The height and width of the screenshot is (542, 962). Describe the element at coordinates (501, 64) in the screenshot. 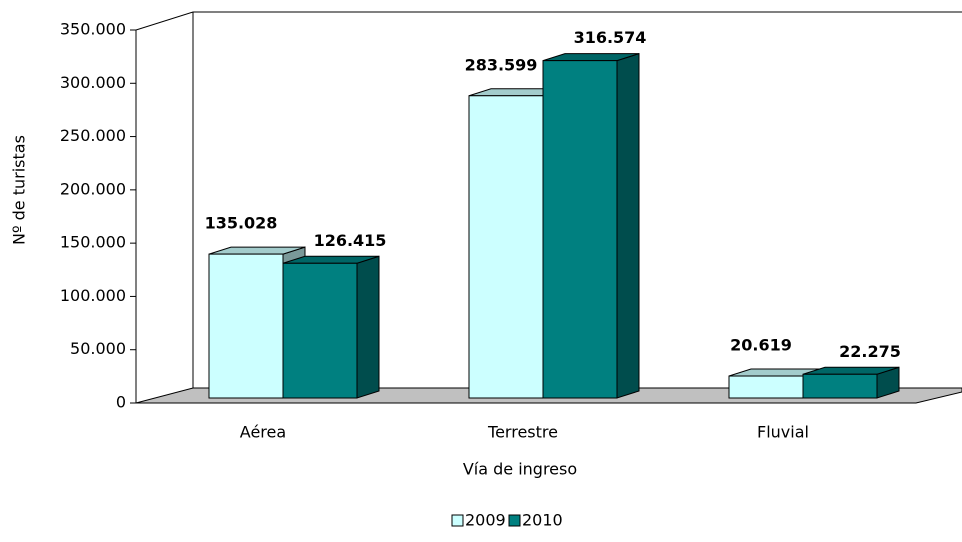

I see `value-label: 283.599` at that location.